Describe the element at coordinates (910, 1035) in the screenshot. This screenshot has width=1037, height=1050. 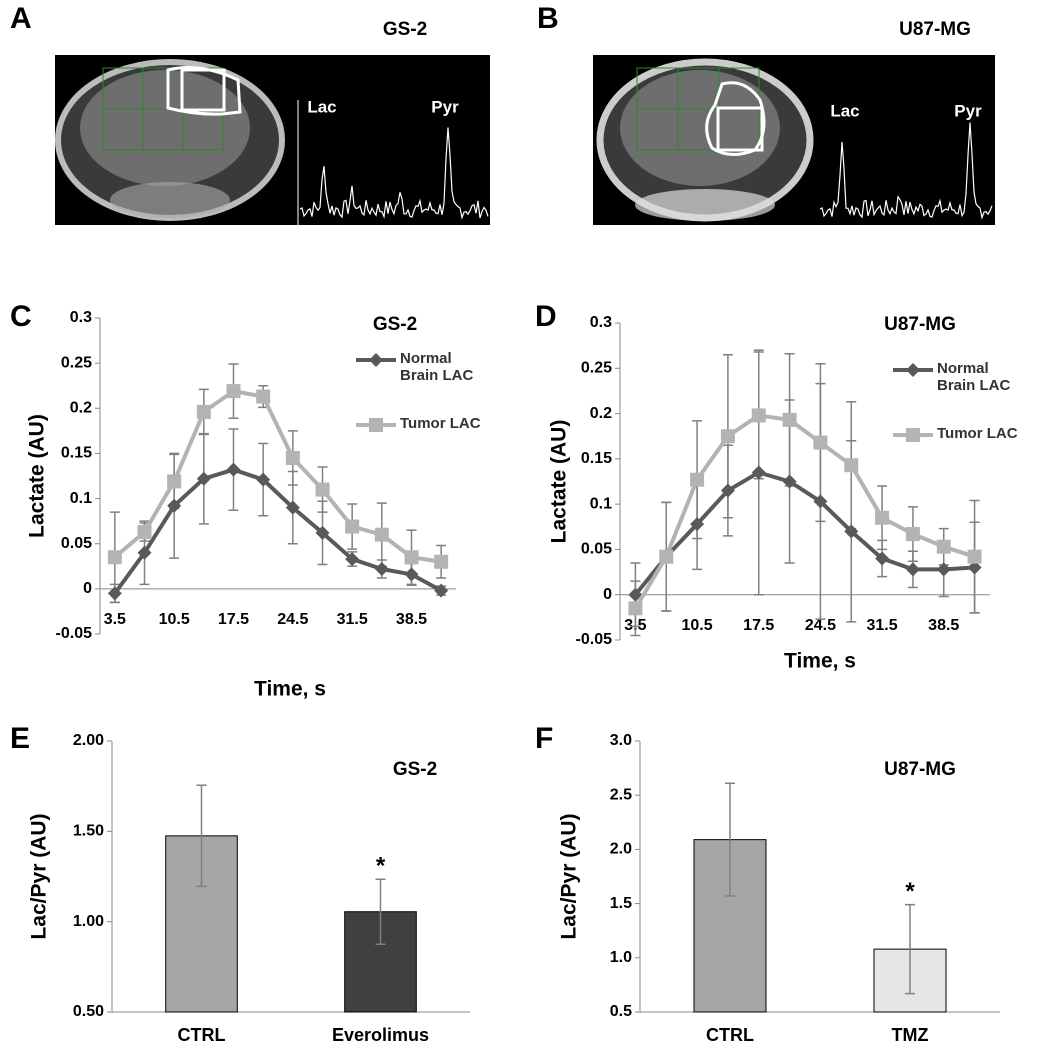
I see `x-tick-label: TMZ` at that location.